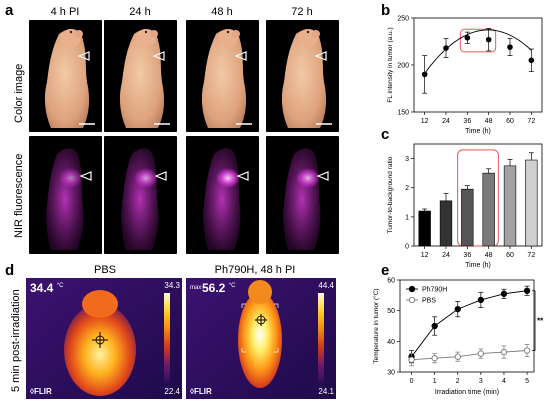 The height and width of the screenshot is (403, 550). What do you see at coordinates (481, 381) in the screenshot?
I see `x-tick-label: 3` at bounding box center [481, 381].